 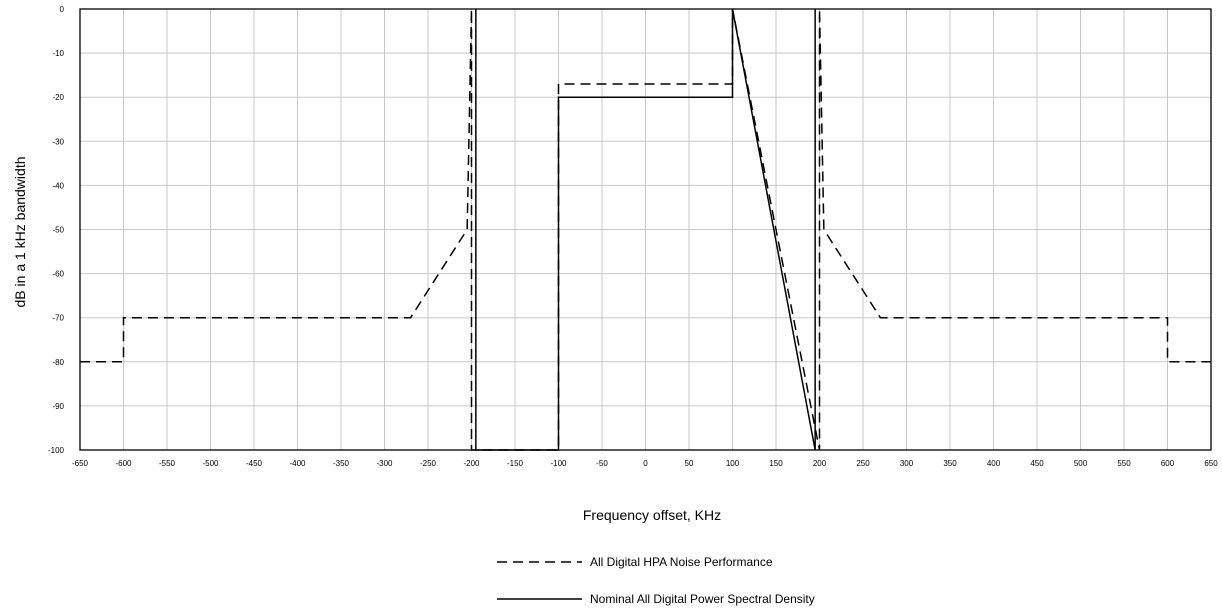 What do you see at coordinates (62, 9) in the screenshot?
I see `y-tick-label: 0` at bounding box center [62, 9].